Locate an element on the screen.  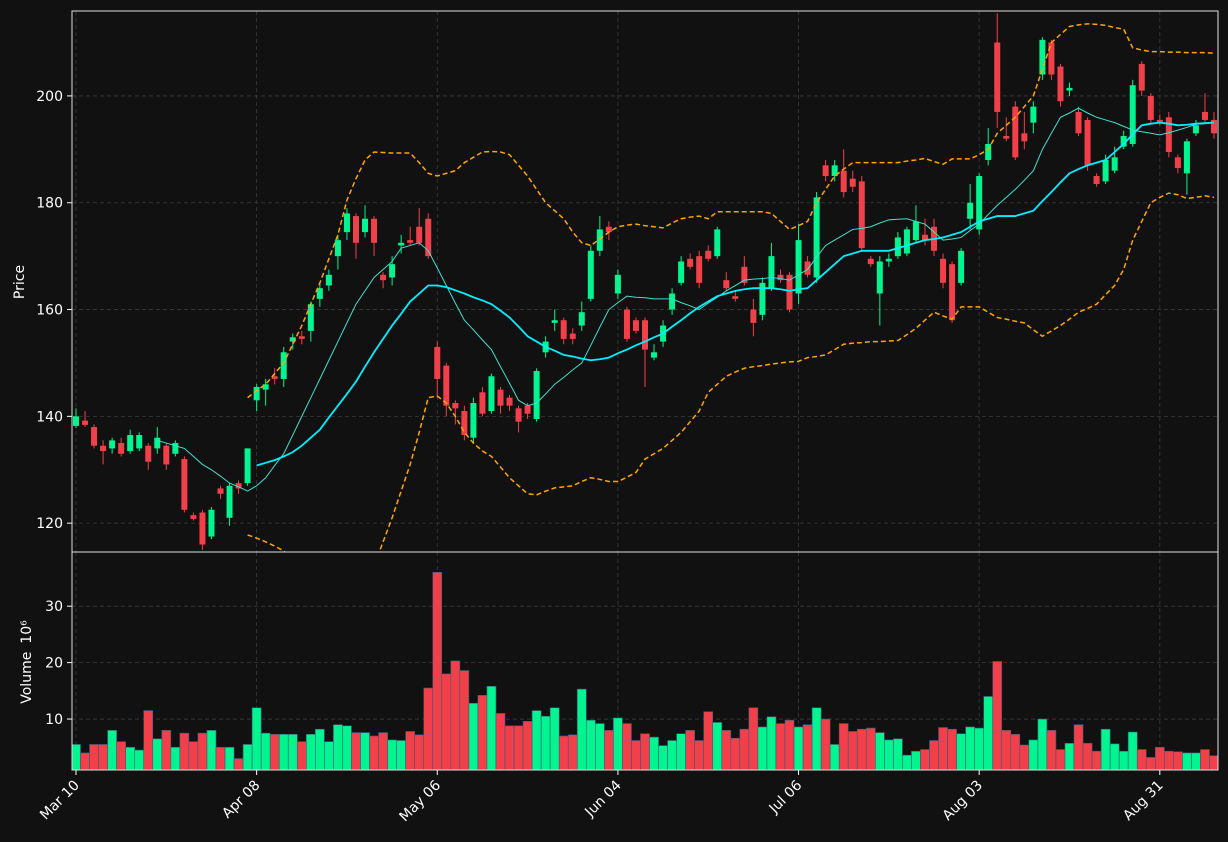
y-axis-label: Price is located at coordinates (20, 282).